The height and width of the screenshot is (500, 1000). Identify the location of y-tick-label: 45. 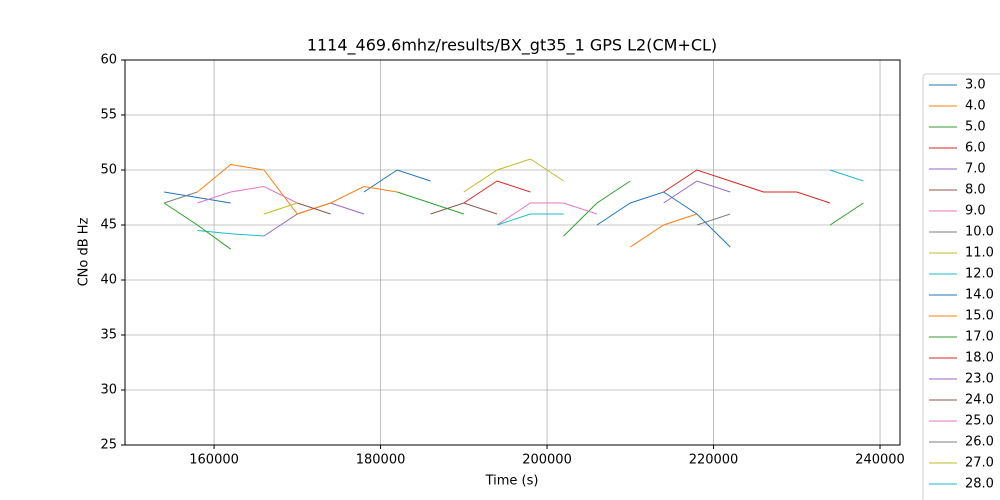
(108, 225).